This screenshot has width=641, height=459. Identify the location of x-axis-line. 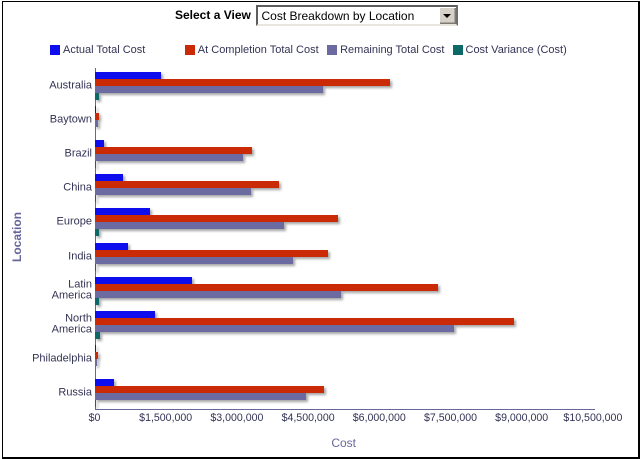
(344, 409).